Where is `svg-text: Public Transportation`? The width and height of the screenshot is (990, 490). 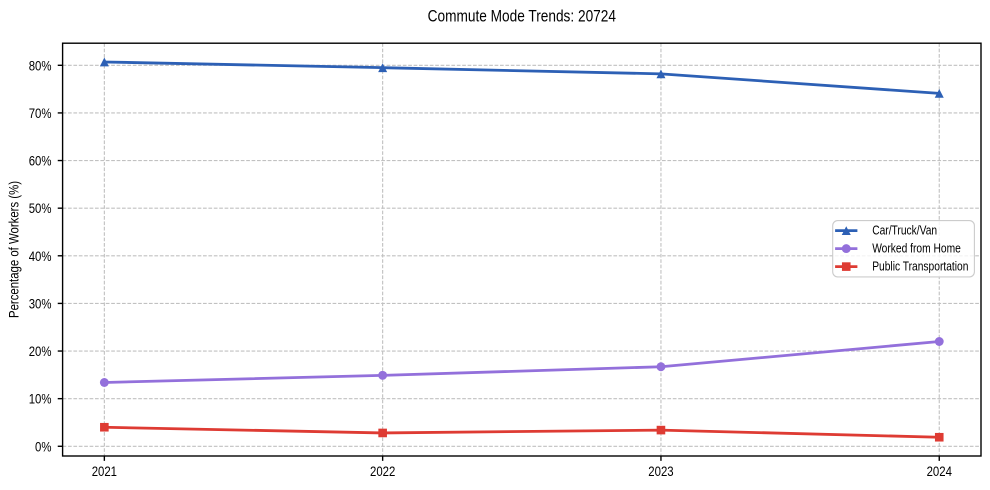 svg-text: Public Transportation is located at coordinates (920, 267).